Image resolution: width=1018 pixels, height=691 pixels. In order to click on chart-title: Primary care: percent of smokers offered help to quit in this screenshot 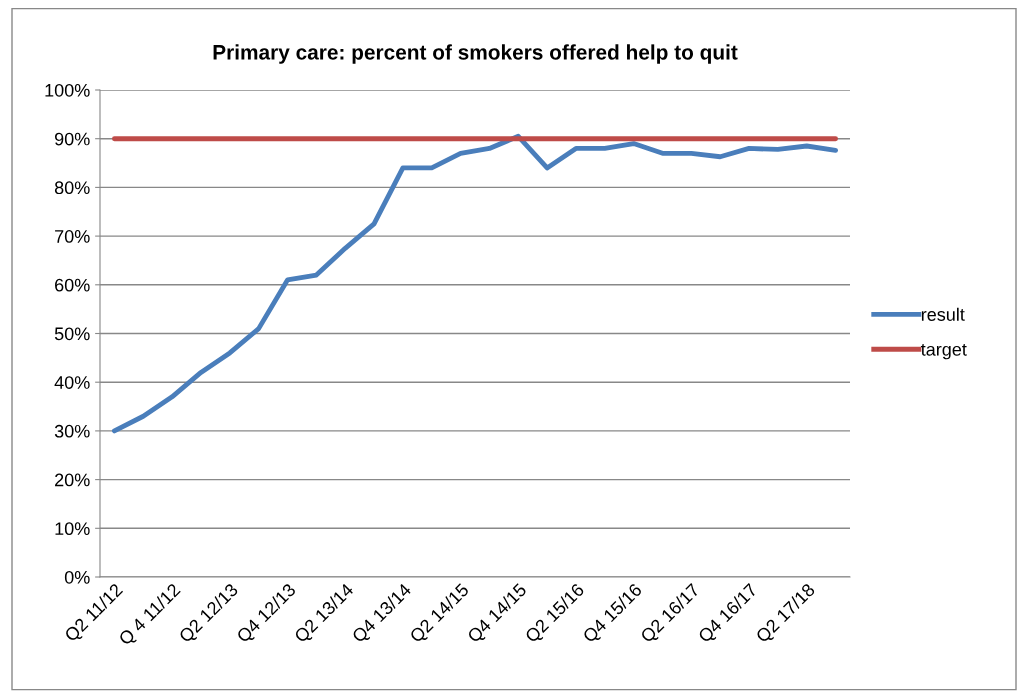, I will do `click(475, 54)`.